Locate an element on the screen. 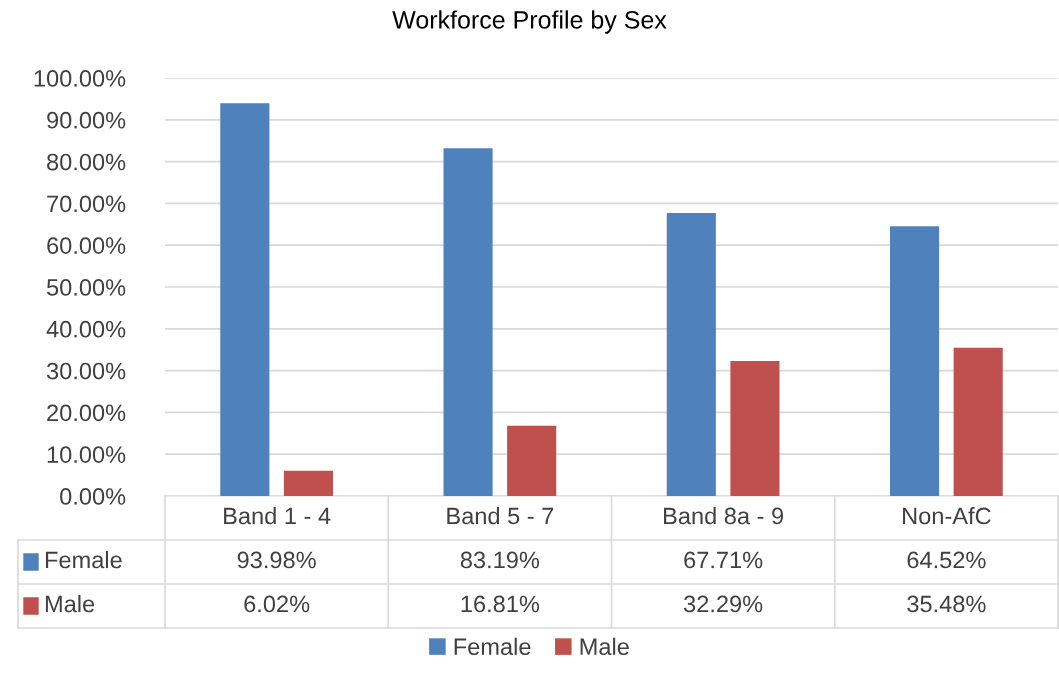  data-label: 83.19% is located at coordinates (500, 560).